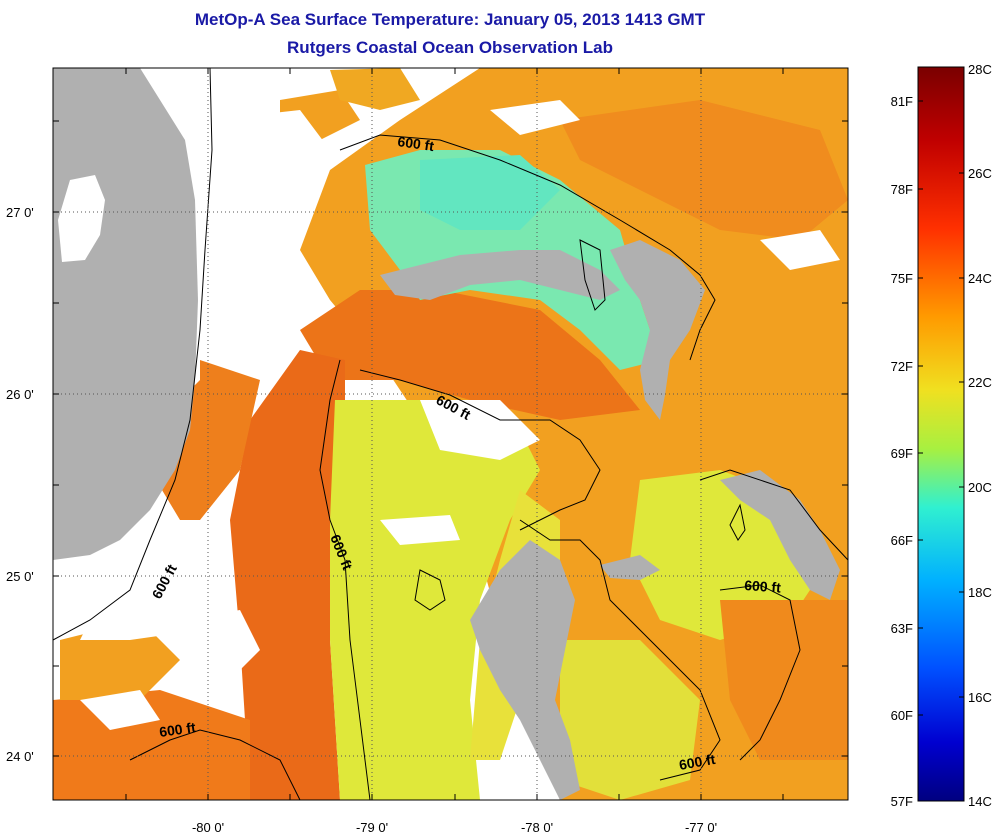  Describe the element at coordinates (780, 535) in the screenshot. I see `eleuthera-land` at that location.